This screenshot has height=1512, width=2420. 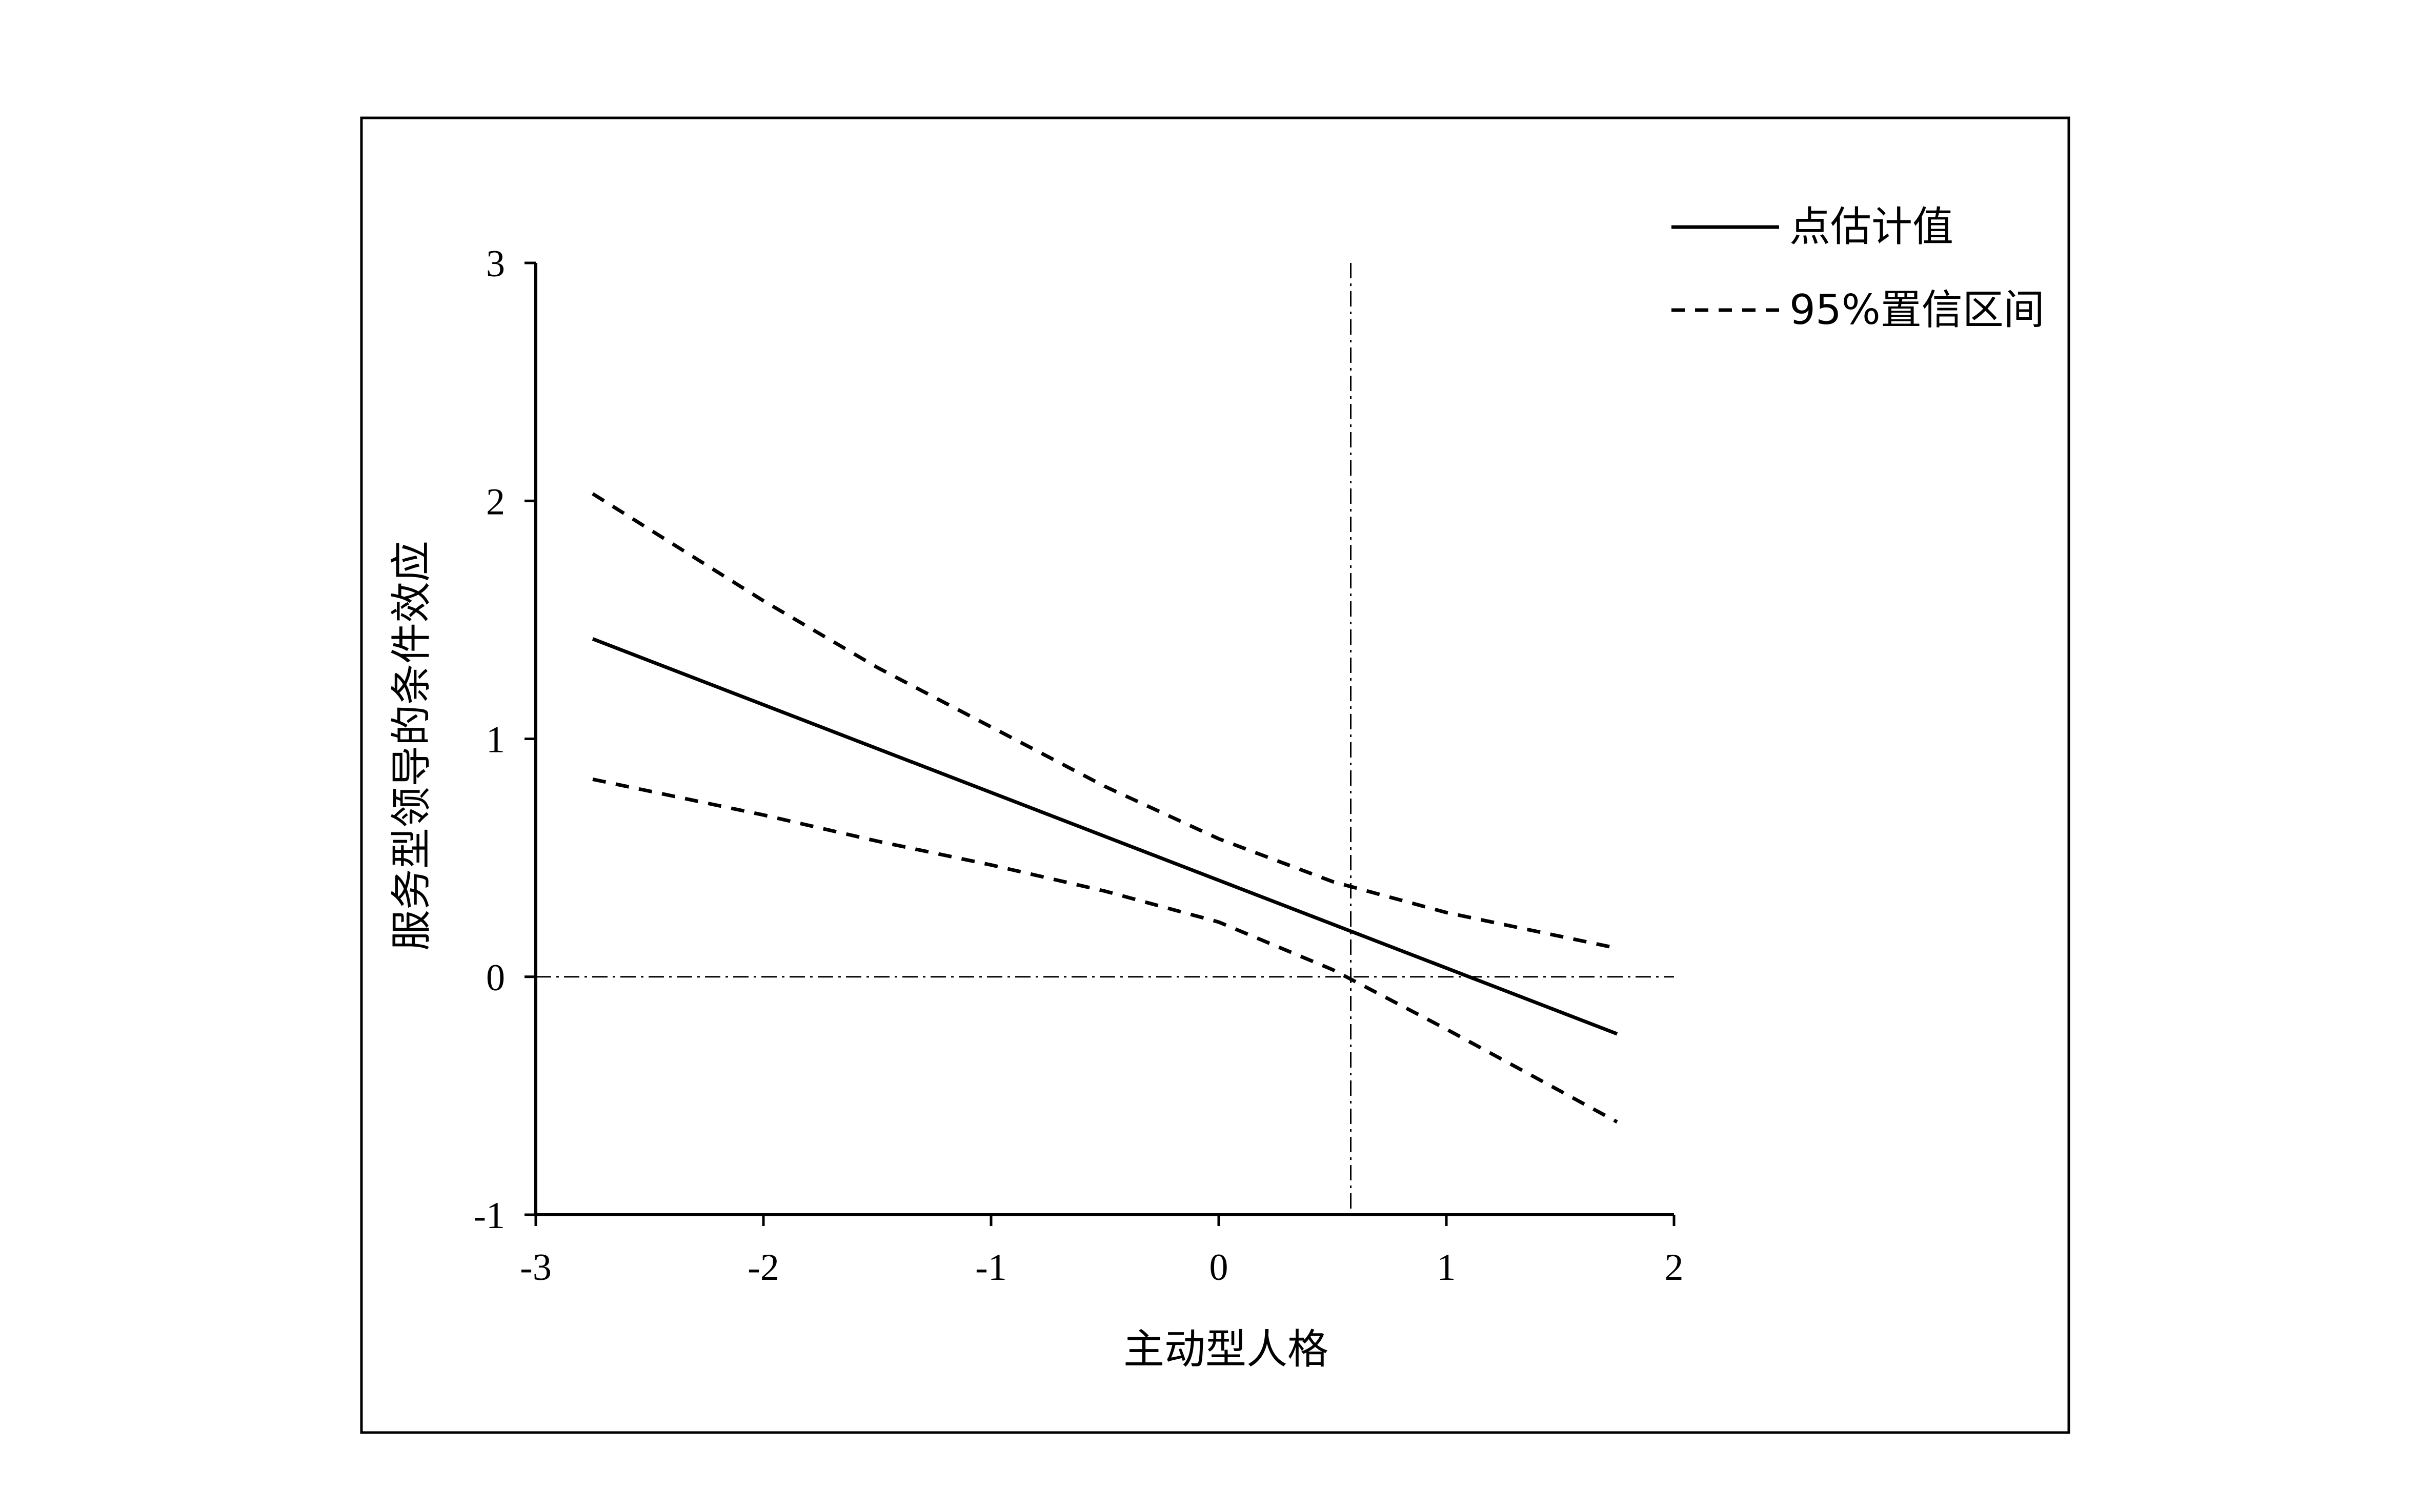 I want to click on x-tick-label: -1, so click(x=991, y=1268).